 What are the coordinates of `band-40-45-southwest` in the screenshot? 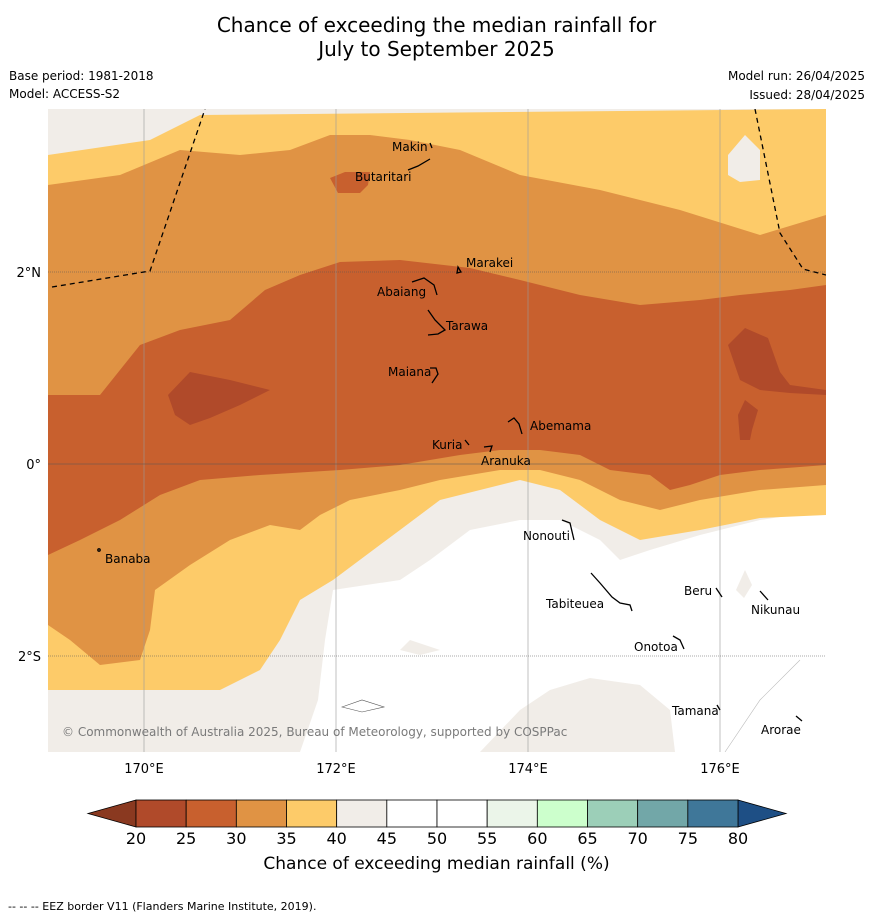 It's located at (99, 721).